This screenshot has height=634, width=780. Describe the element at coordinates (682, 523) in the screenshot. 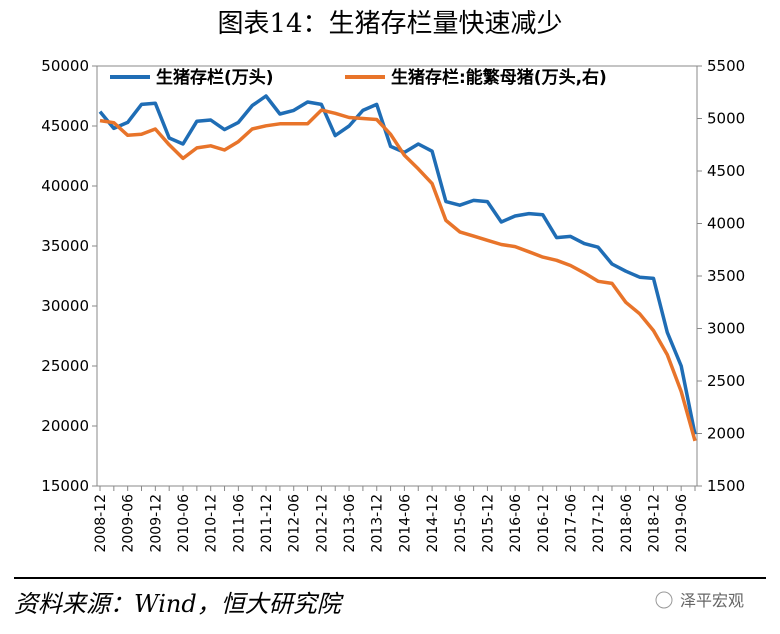

I see `x-tick-label: 2019-06` at that location.